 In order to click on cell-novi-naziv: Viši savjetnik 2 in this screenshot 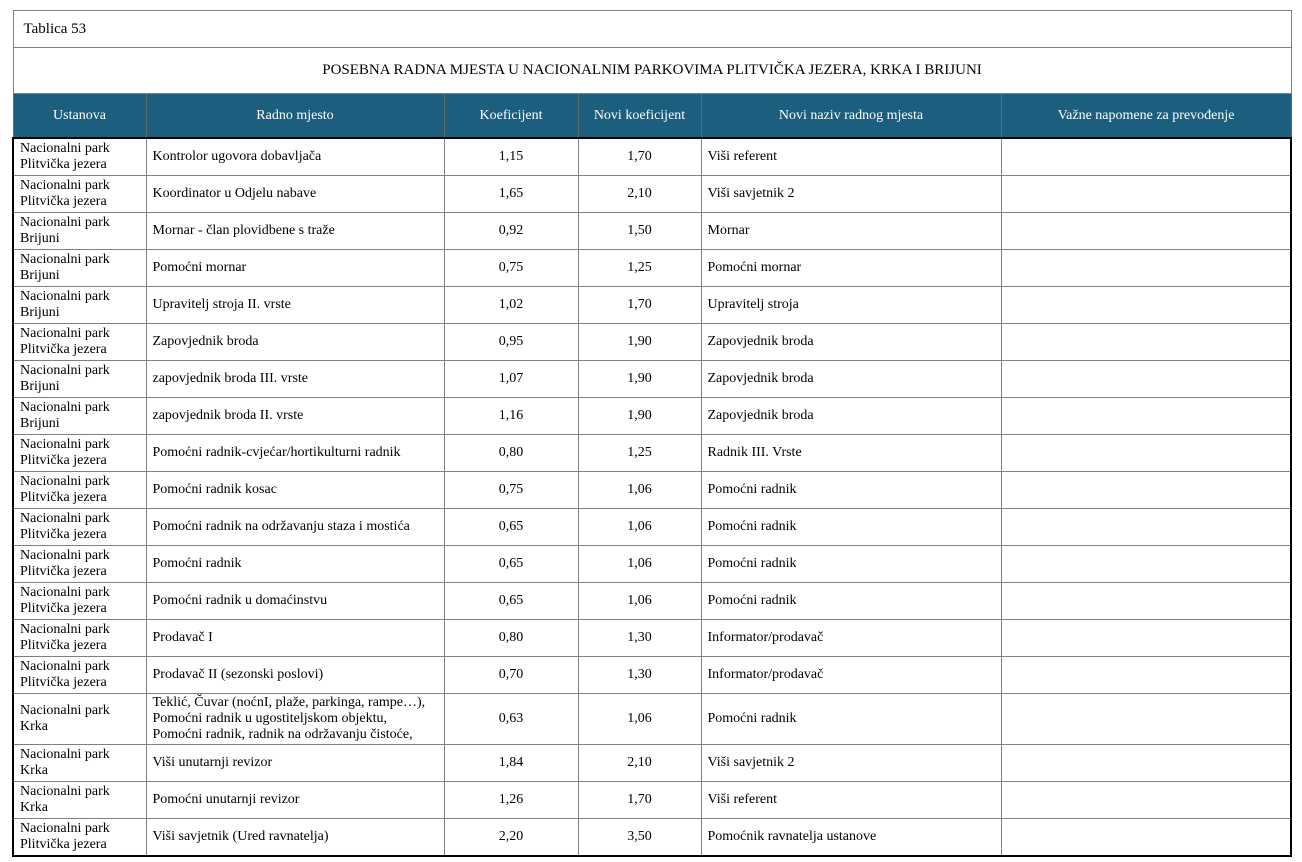, I will do `click(851, 763)`.